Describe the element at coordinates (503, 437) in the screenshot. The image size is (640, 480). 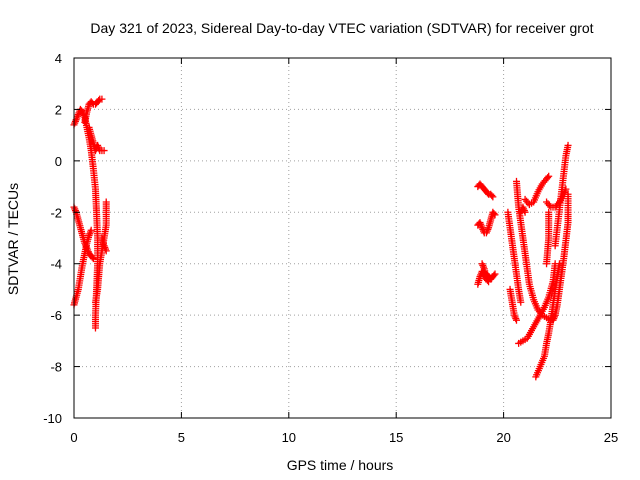
I see `x-tick-label: 20` at that location.